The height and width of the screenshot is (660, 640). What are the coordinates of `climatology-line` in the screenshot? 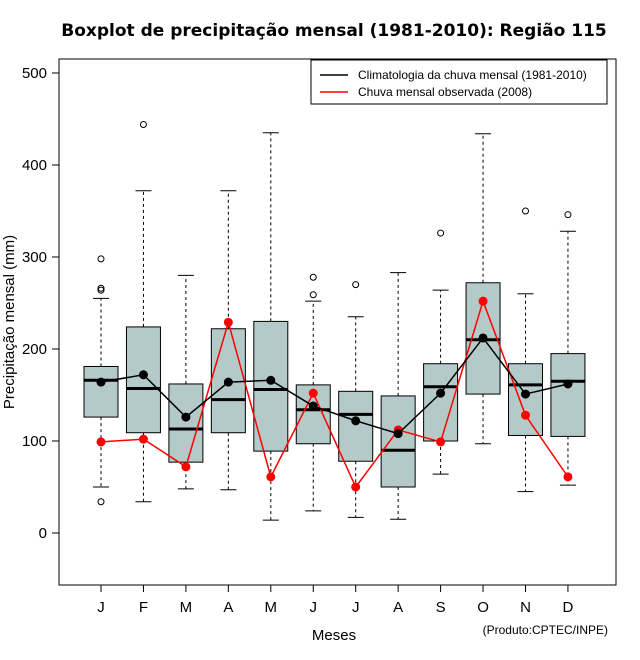 It's located at (334, 385).